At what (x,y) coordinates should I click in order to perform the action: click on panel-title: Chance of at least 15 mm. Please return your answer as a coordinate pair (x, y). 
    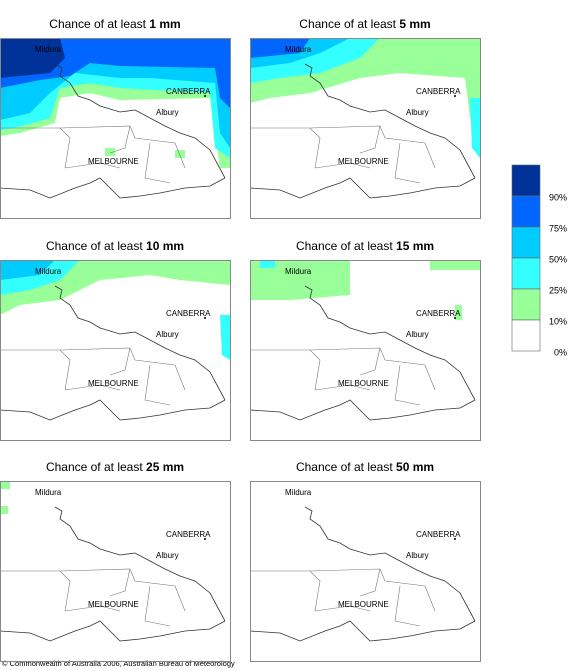
    Looking at the image, I should click on (365, 246).